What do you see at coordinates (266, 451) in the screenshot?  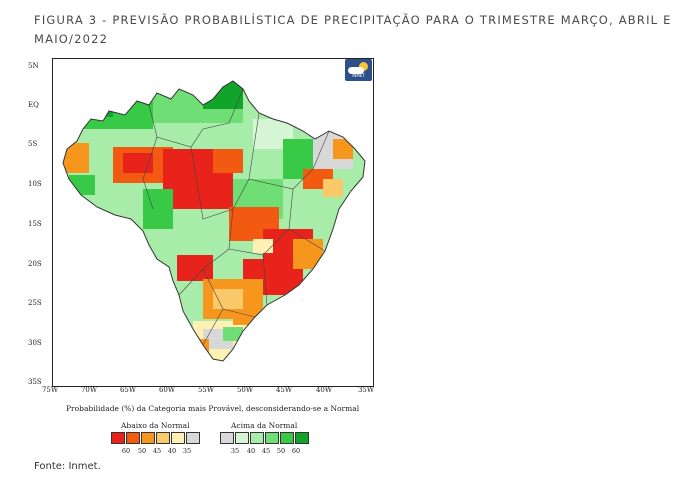 I see `legend-above-value: 45` at bounding box center [266, 451].